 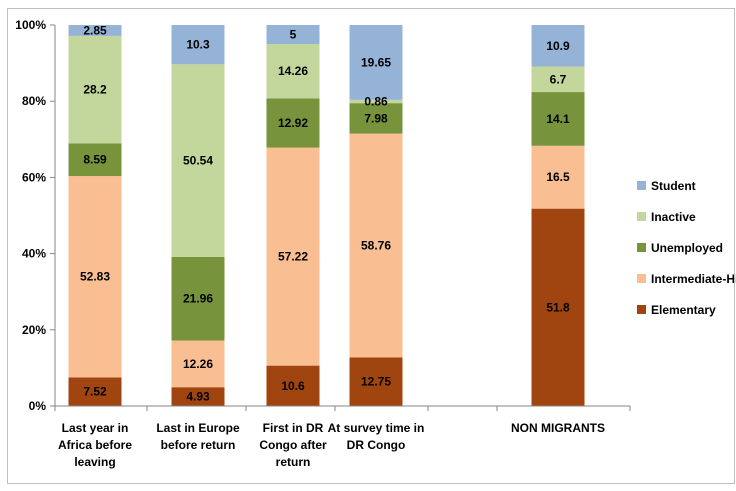 I want to click on x-tick-label-line: return, so click(x=293, y=462).